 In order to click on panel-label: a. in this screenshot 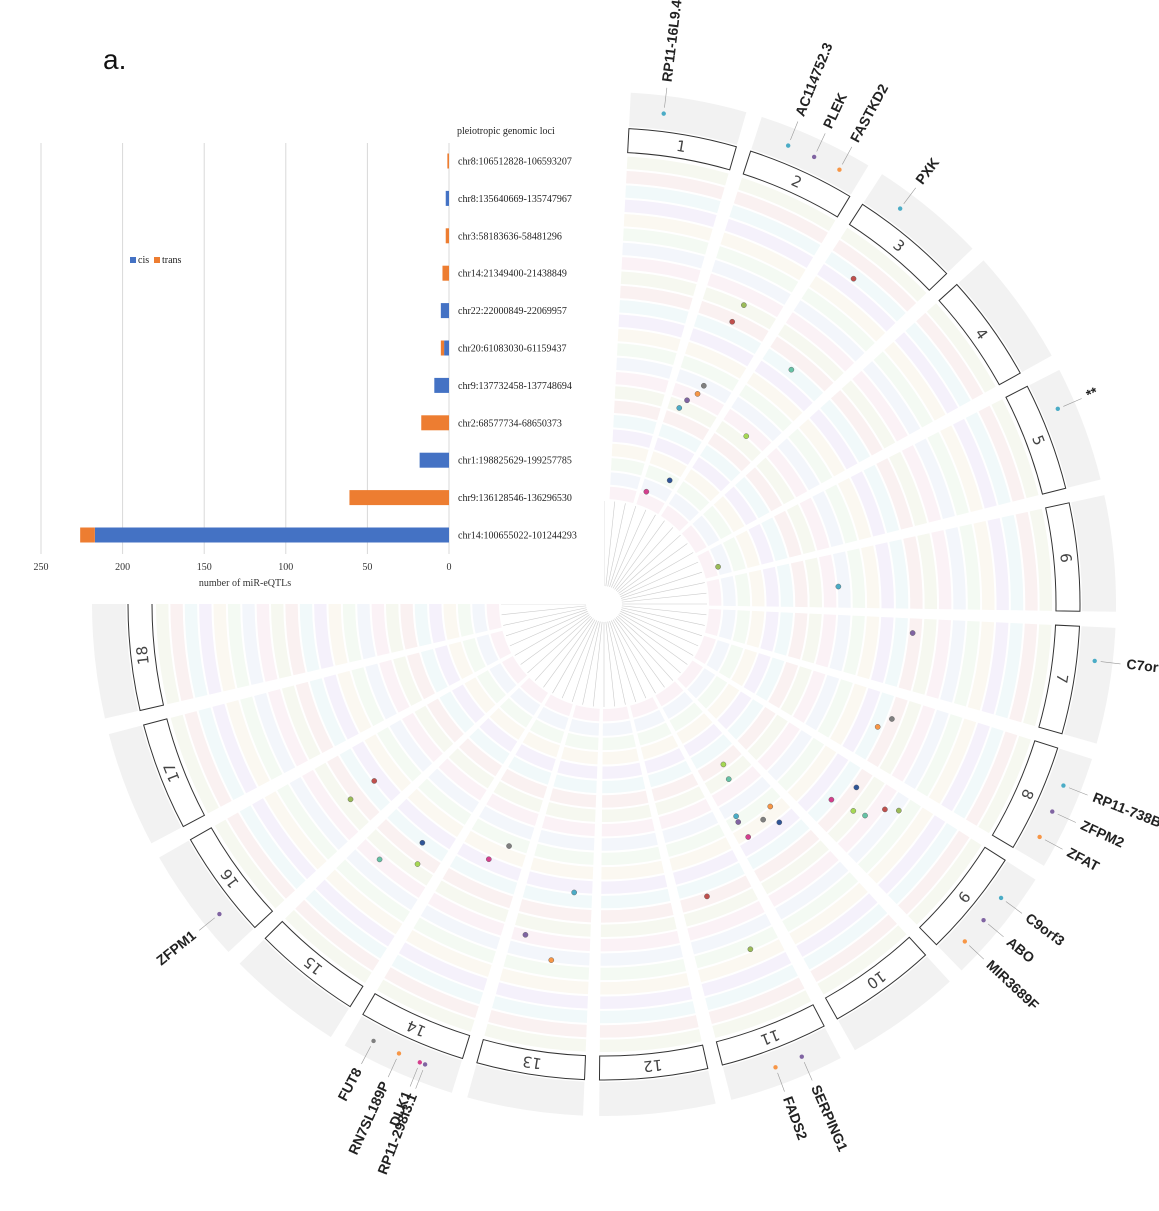, I will do `click(114, 59)`.